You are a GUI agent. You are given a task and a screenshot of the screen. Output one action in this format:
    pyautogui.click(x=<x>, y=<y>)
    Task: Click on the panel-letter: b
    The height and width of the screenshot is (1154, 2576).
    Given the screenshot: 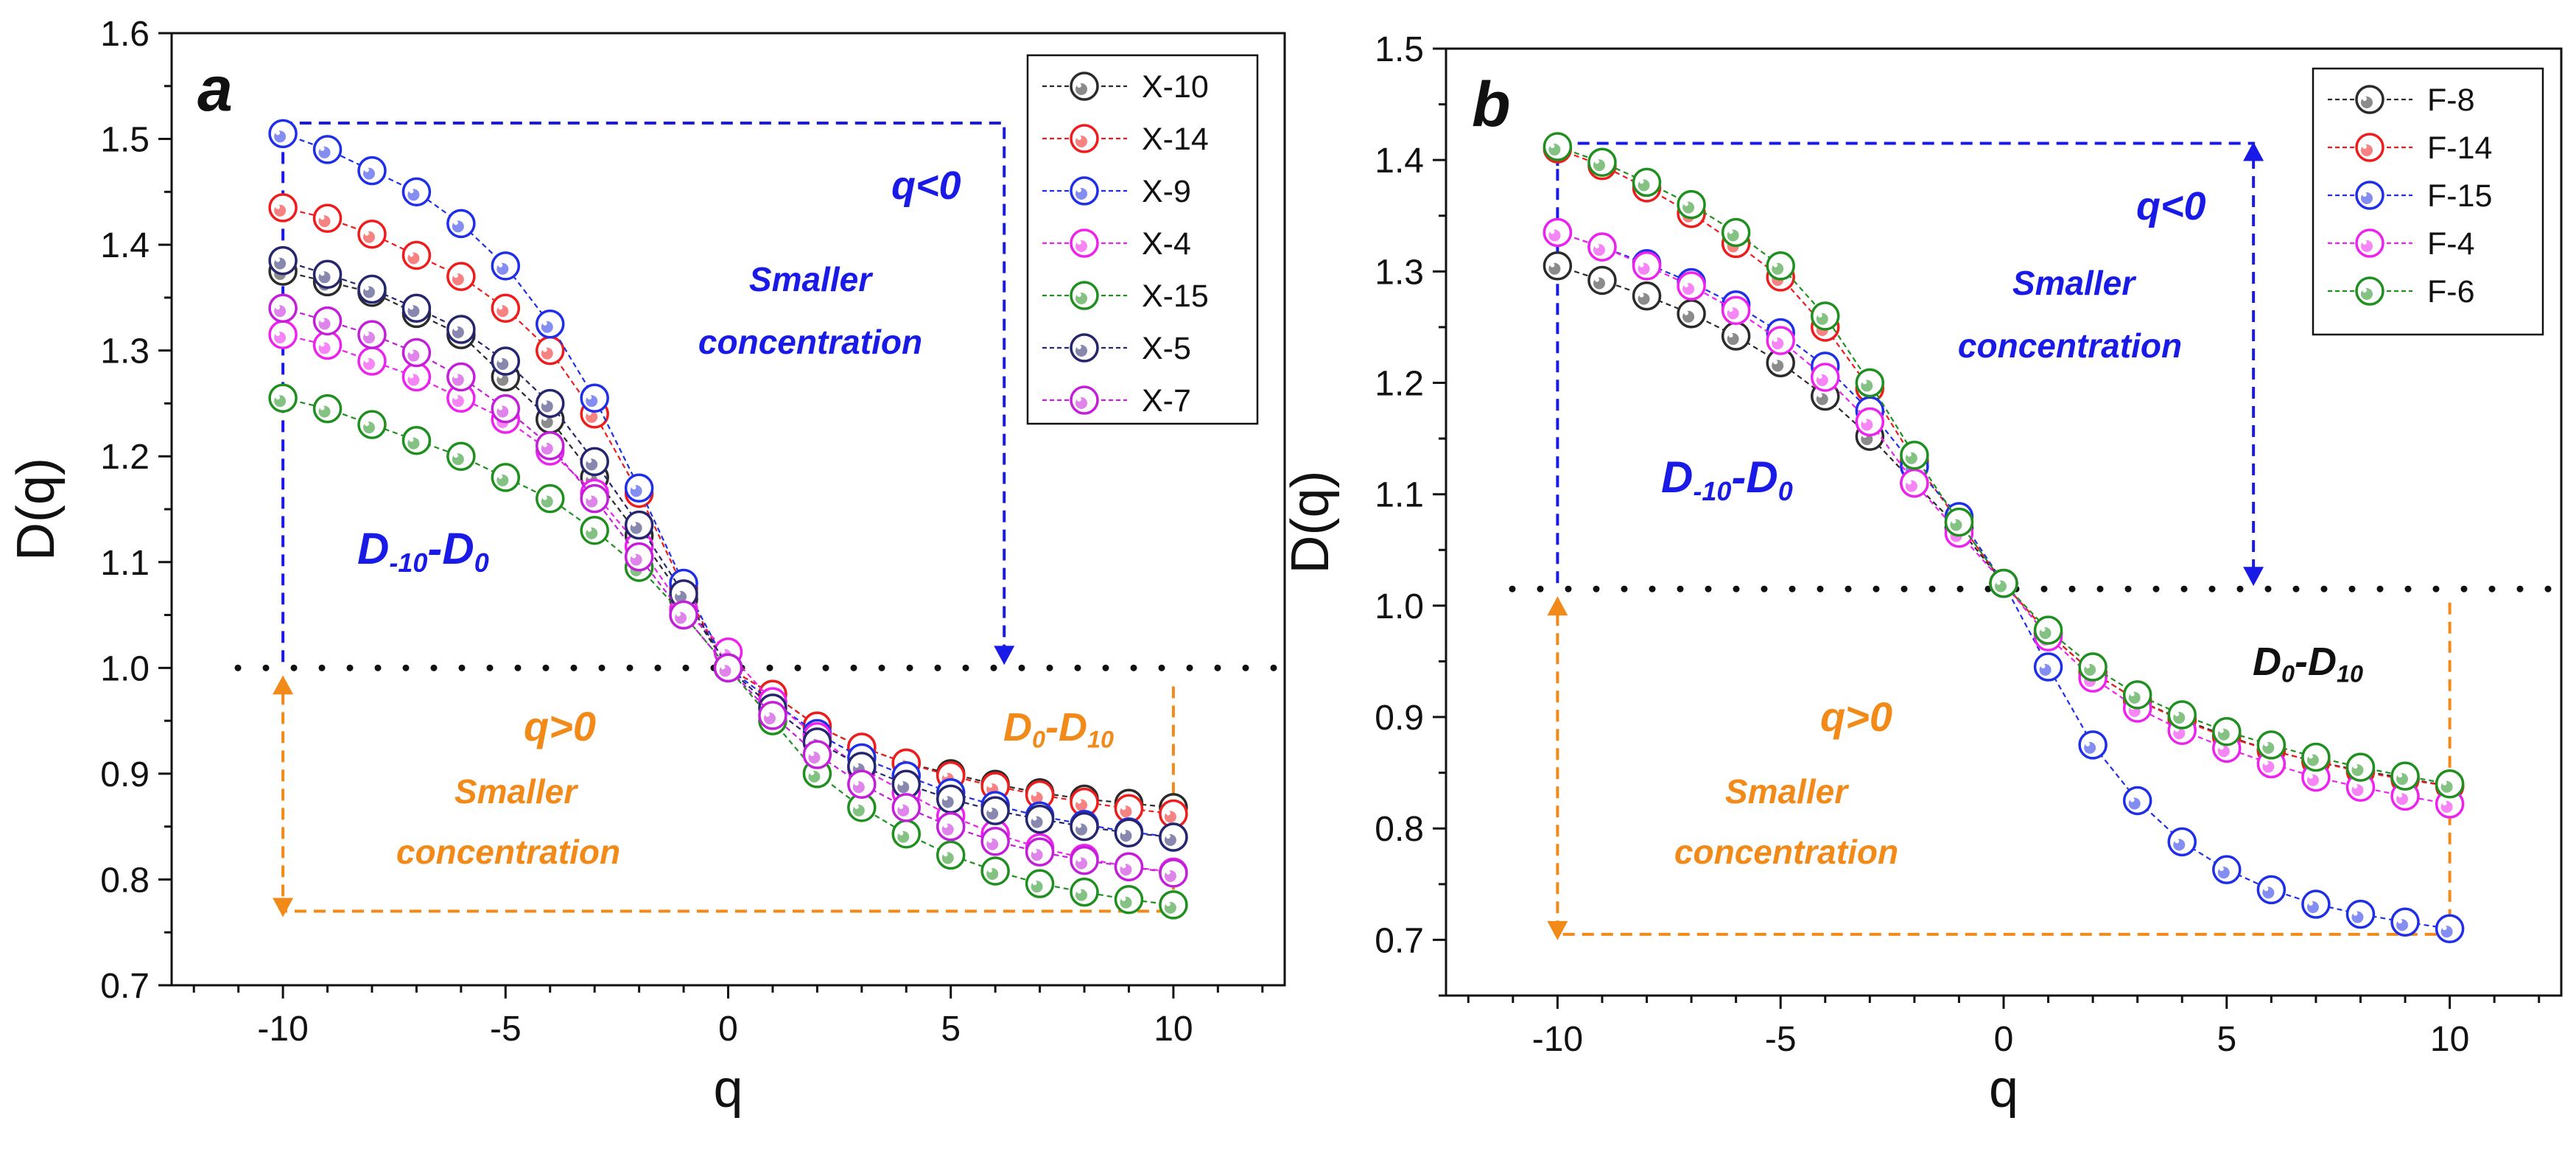 What is the action you would take?
    pyautogui.click(x=1491, y=105)
    